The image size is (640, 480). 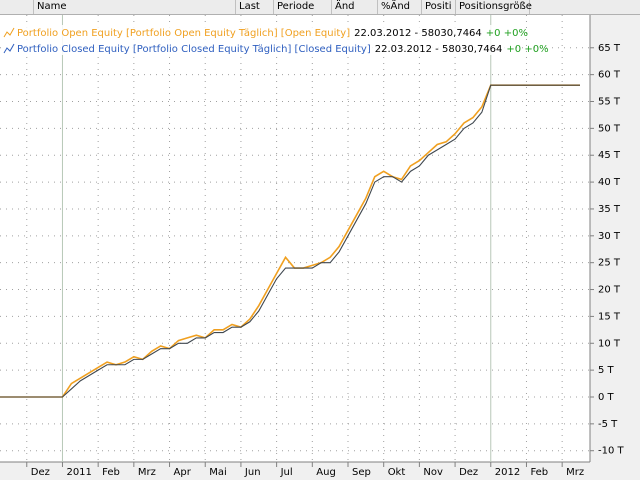 I want to click on y-tick-label: -10 T, so click(x=611, y=451).